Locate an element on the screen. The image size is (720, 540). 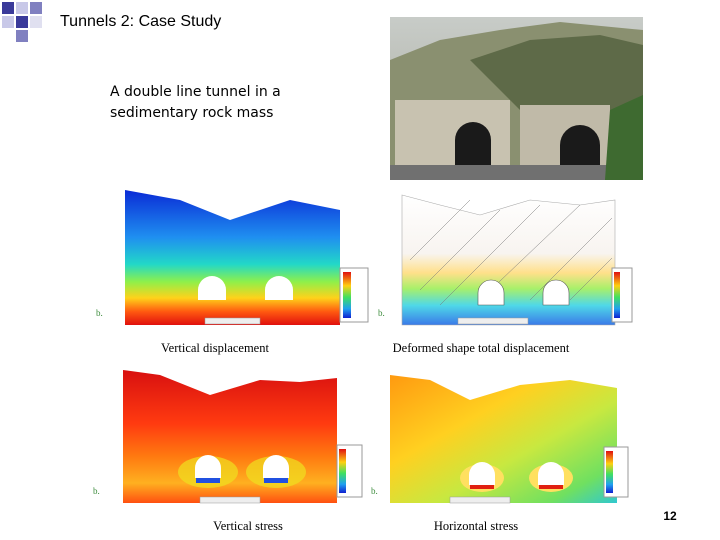
figure-horizontal-stress: b. Horizontal stress is located at coordinates (500, 454).